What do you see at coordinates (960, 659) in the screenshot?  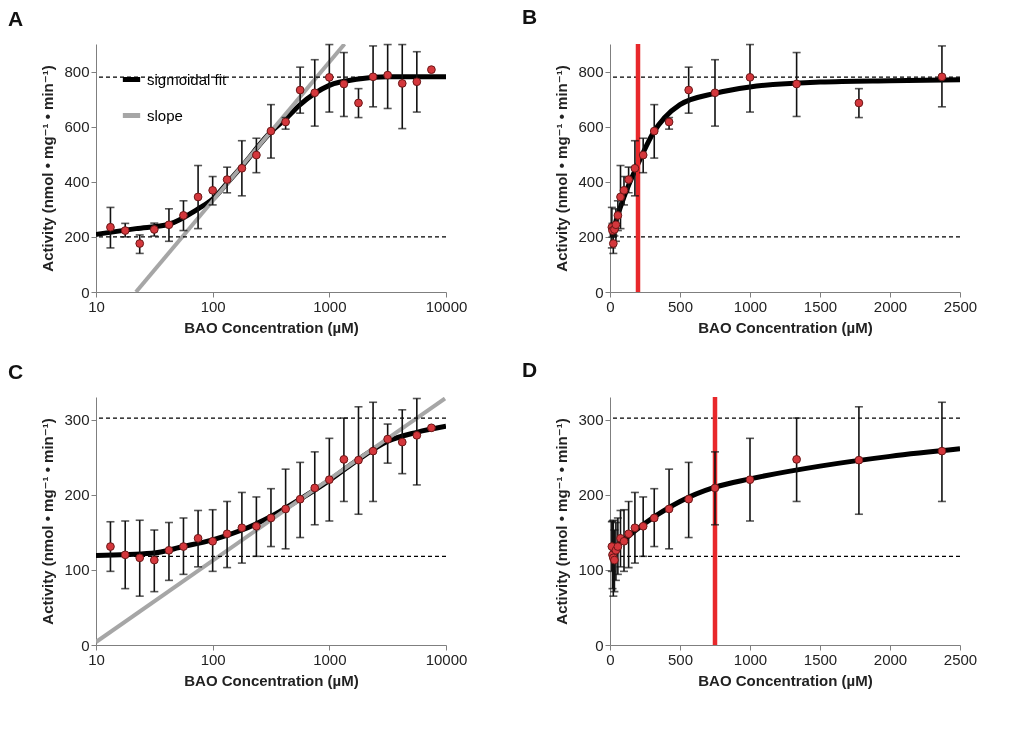 I see `x-tick-label: 2500` at bounding box center [960, 659].